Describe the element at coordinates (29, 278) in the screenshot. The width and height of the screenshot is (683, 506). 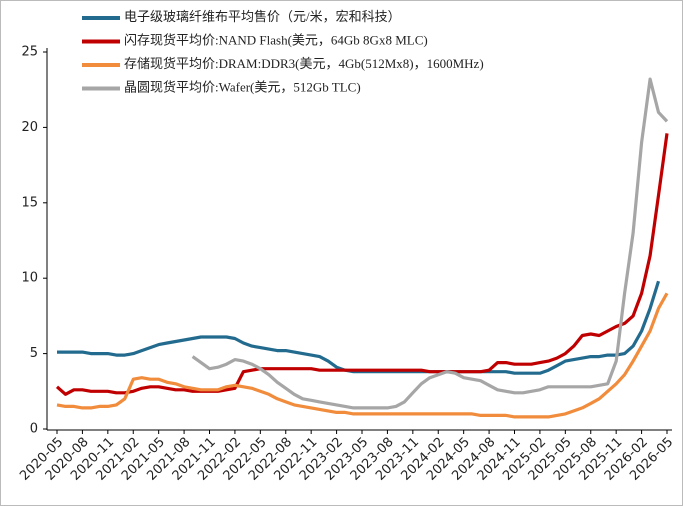
I see `y-tick-label: 10` at that location.